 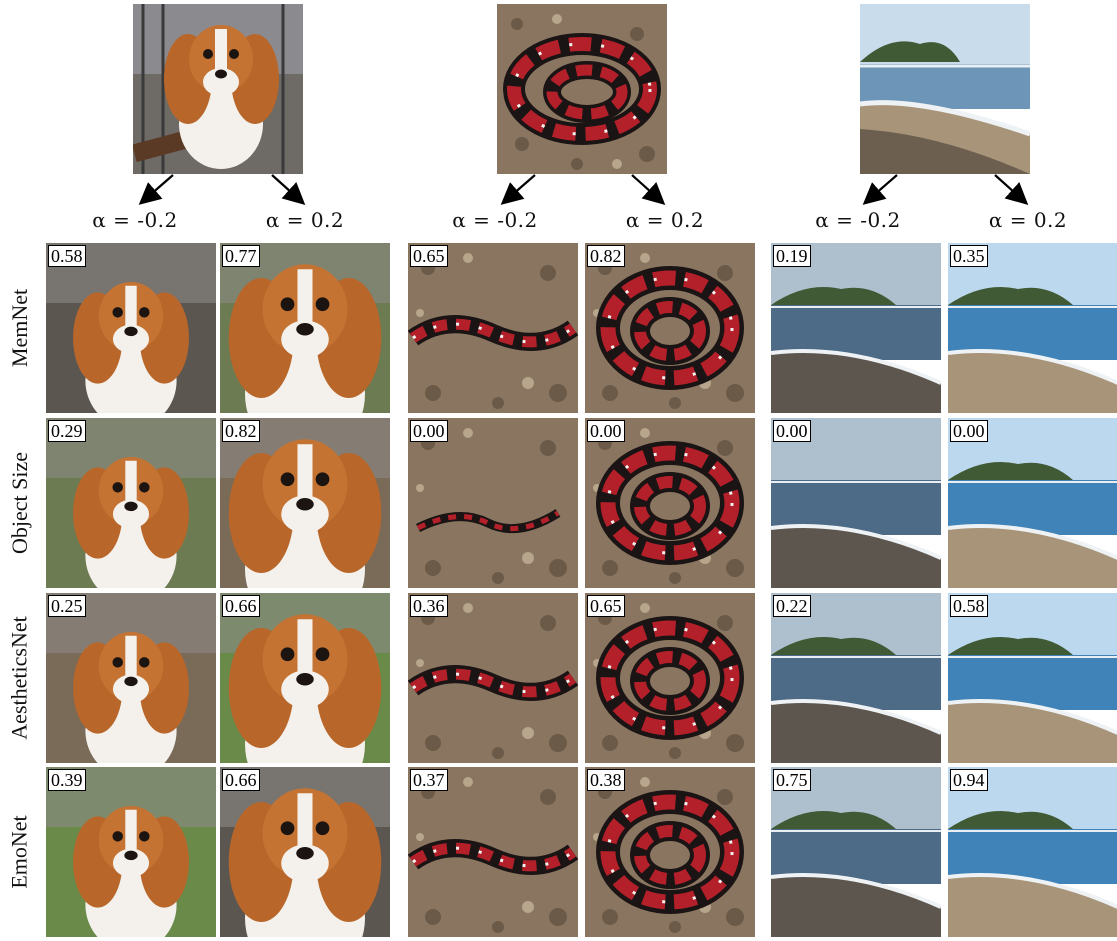 I want to click on result-cell-dog: 0.29, so click(x=131, y=503).